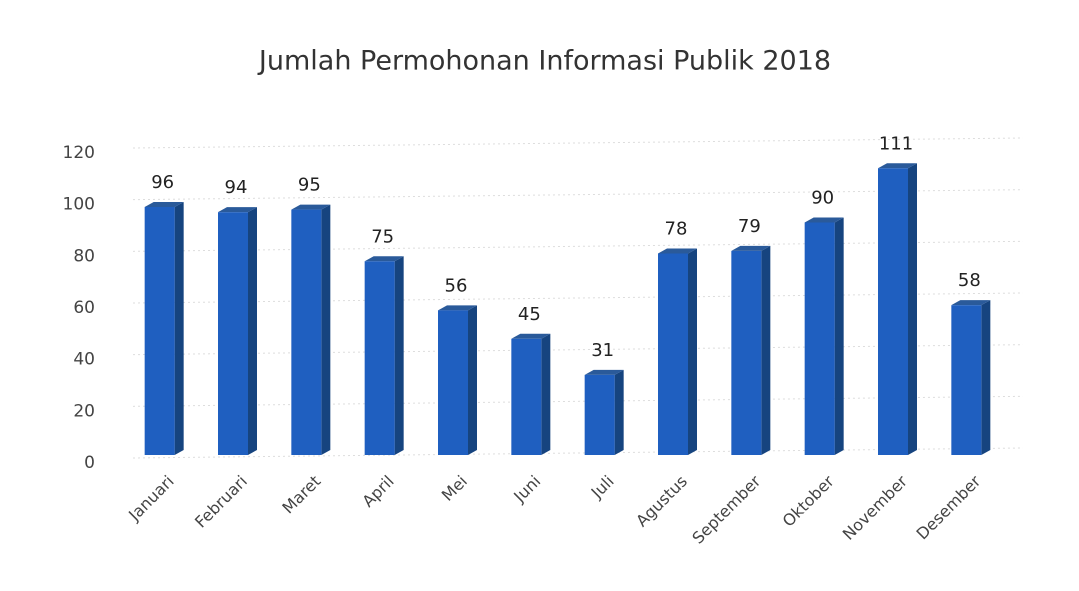 This screenshot has width=1079, height=591. I want to click on data-label: 45, so click(529, 314).